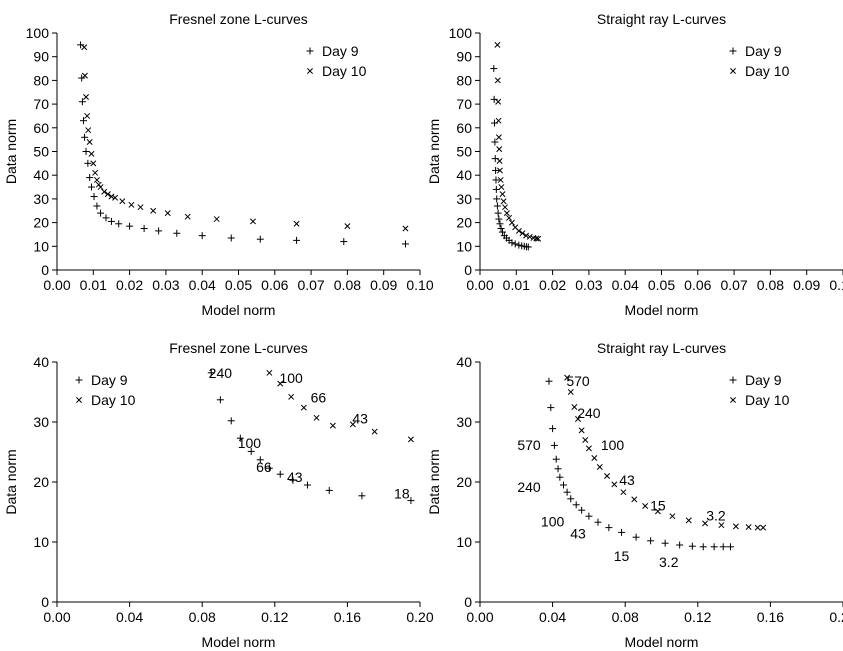  I want to click on x-tick-label: 0.05, so click(238, 285).